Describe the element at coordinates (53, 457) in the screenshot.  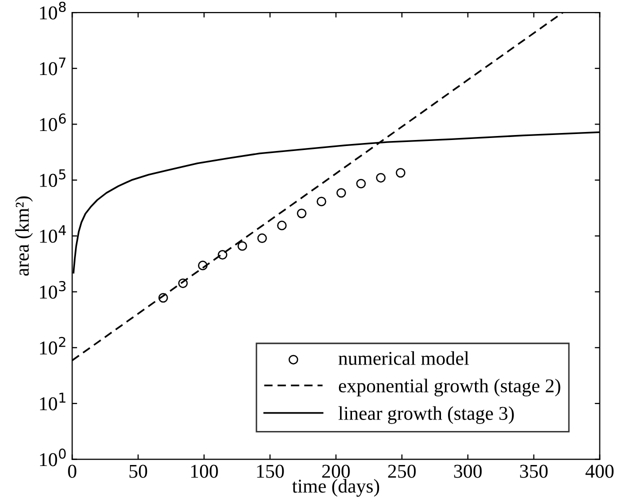
I see `y-tick-label: 10$^{0}$` at that location.